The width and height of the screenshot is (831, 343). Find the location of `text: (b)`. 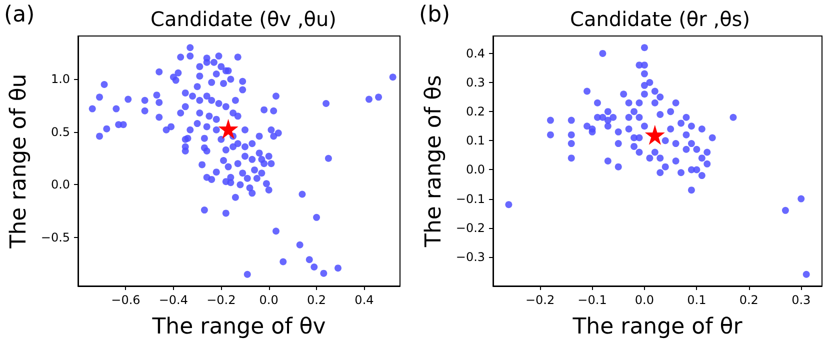

text: (b) is located at coordinates (434, 15).